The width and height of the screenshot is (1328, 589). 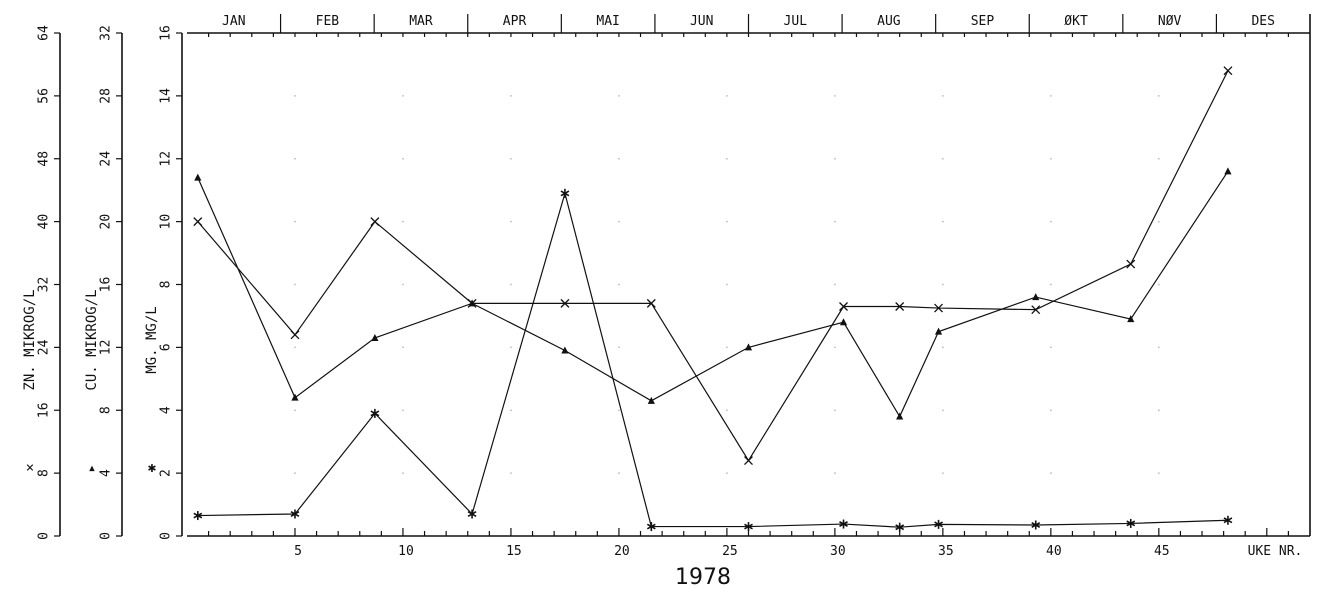 What do you see at coordinates (1170, 21) in the screenshot?
I see `month-label: NØV` at bounding box center [1170, 21].